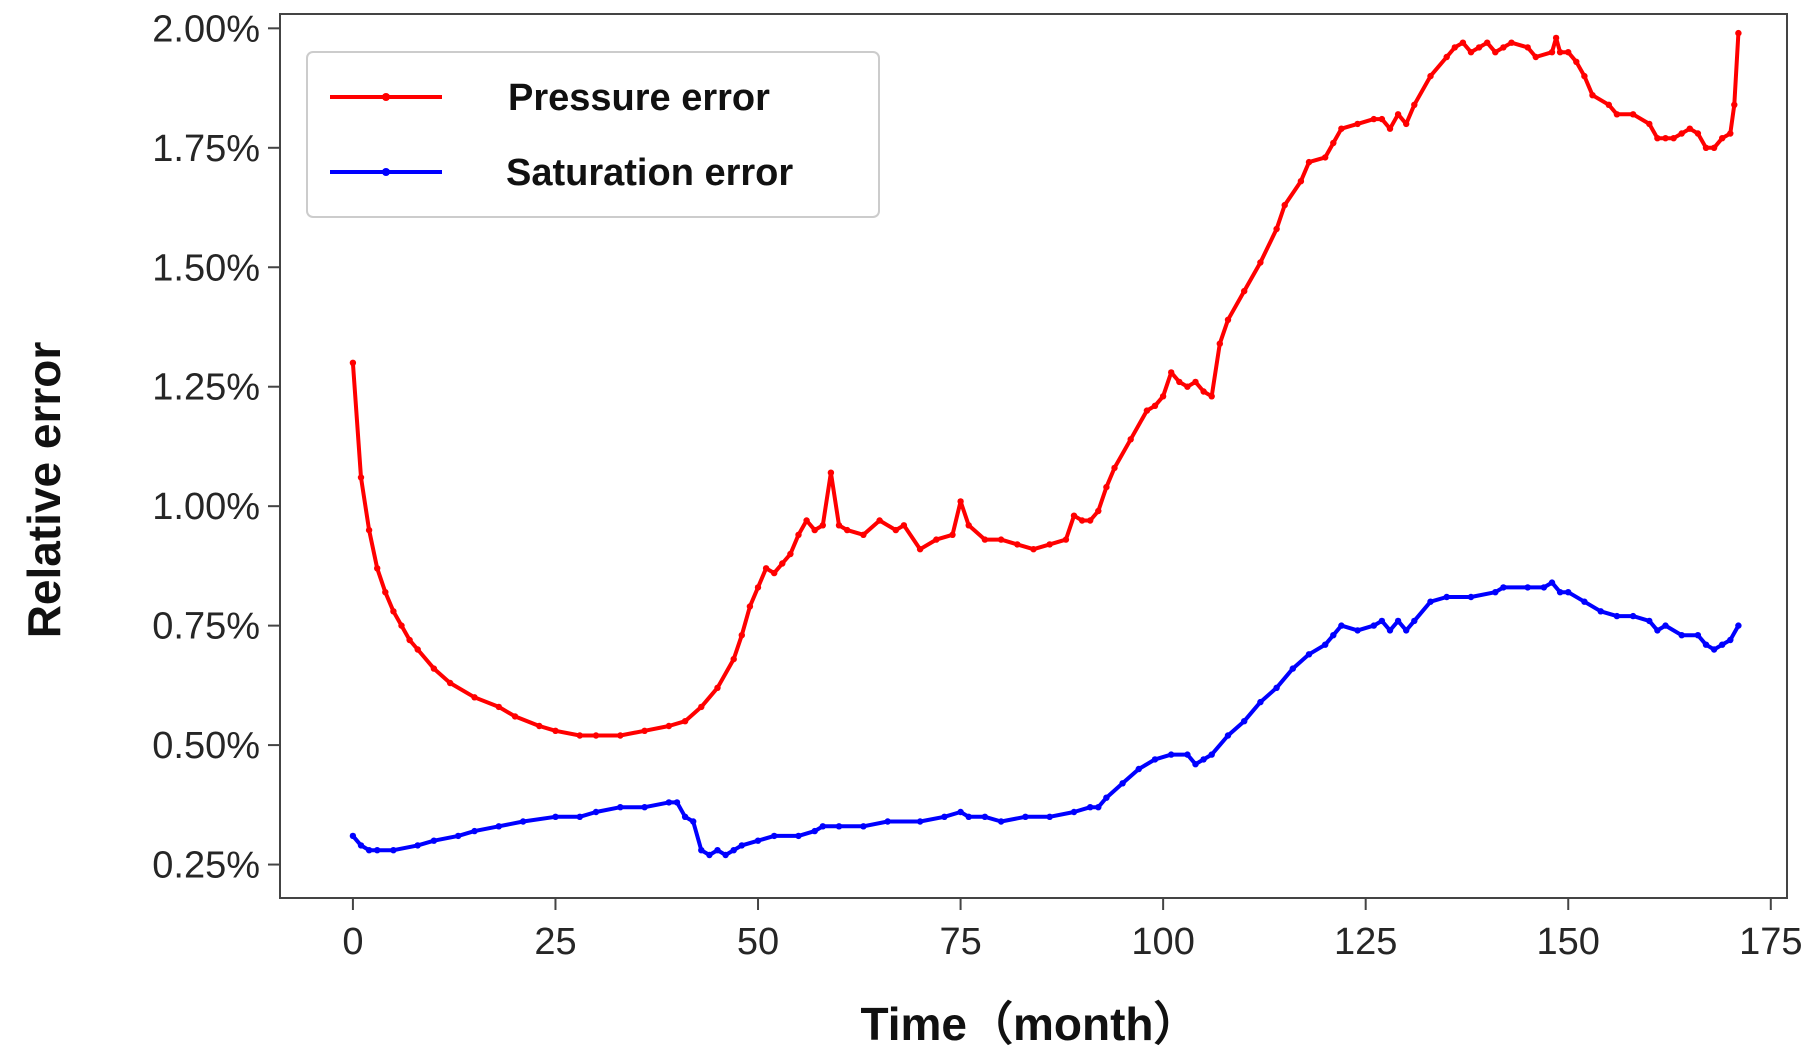 The width and height of the screenshot is (1804, 1061). What do you see at coordinates (352, 942) in the screenshot?
I see `x-tick-label: 0` at bounding box center [352, 942].